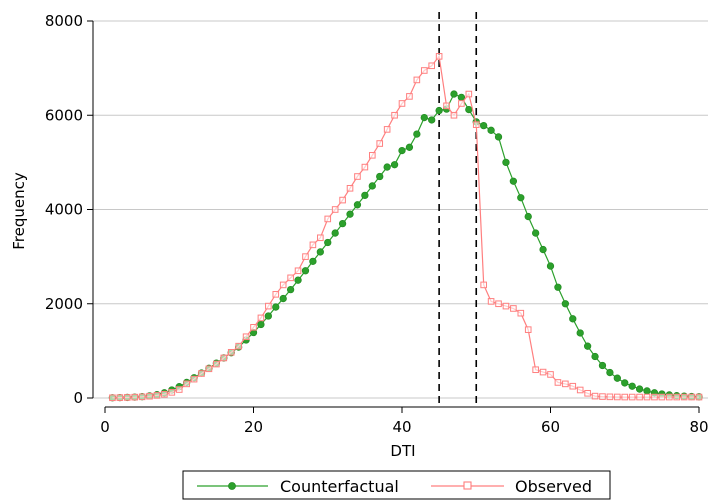 This screenshot has width=717, height=502. Describe the element at coordinates (458, 209) in the screenshot. I see `threshold-lines` at that location.